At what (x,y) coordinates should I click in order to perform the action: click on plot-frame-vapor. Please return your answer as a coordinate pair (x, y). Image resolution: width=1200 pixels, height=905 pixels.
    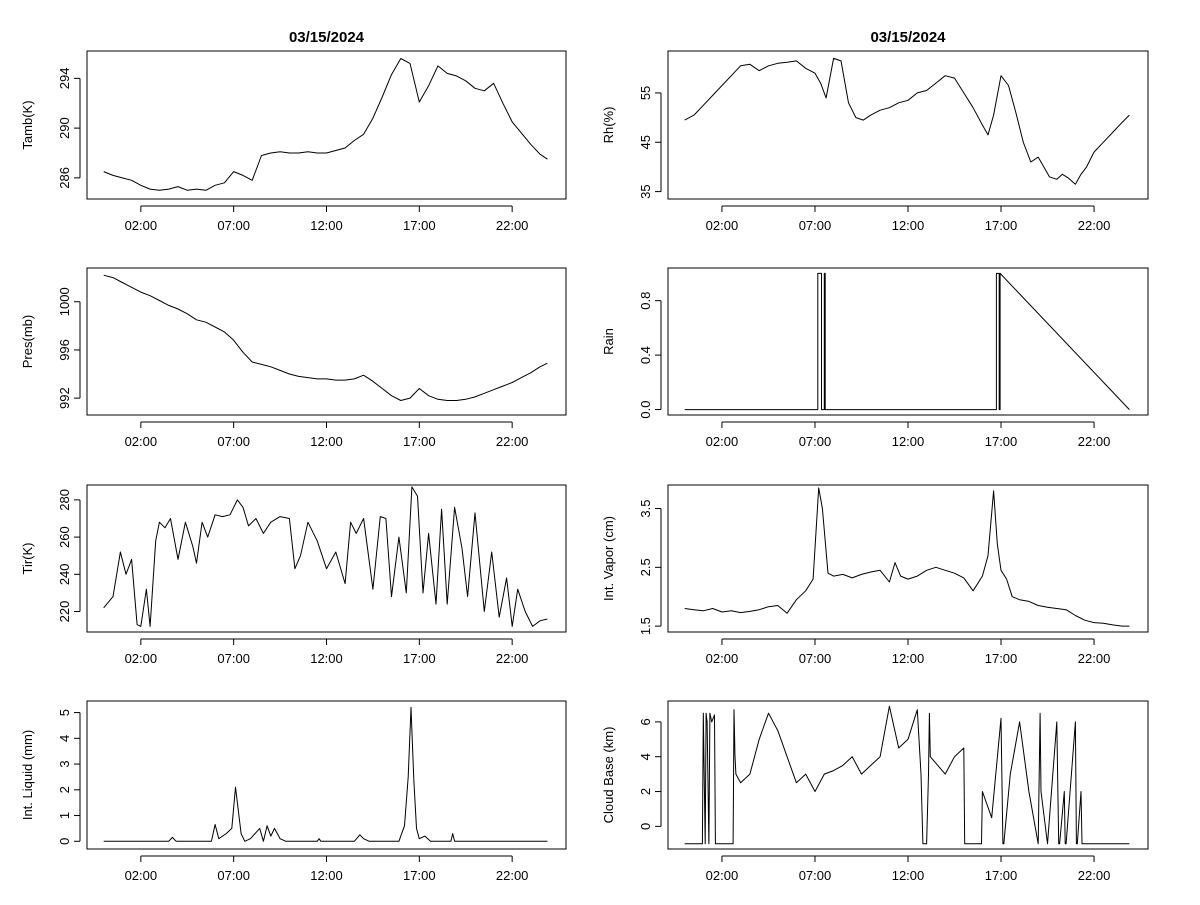
    Looking at the image, I should click on (908, 558).